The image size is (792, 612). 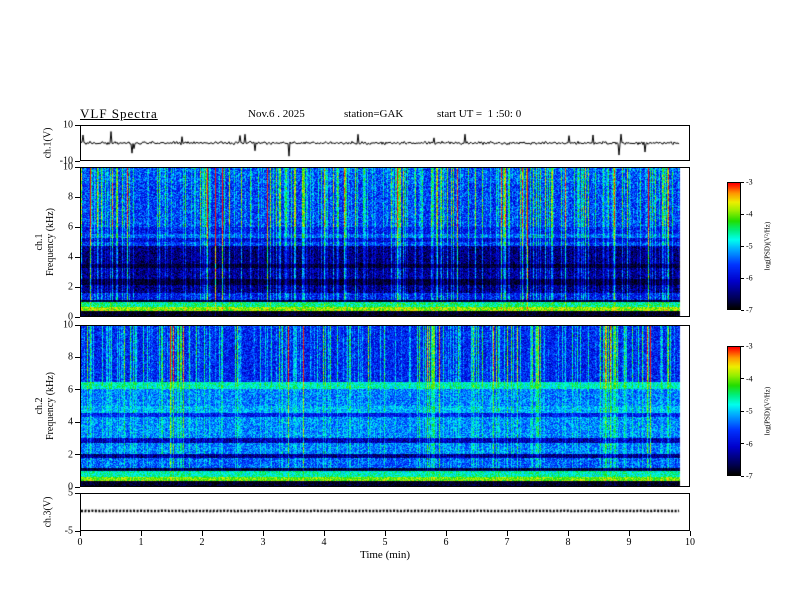 What do you see at coordinates (324, 542) in the screenshot?
I see `xtick-label: 4` at bounding box center [324, 542].